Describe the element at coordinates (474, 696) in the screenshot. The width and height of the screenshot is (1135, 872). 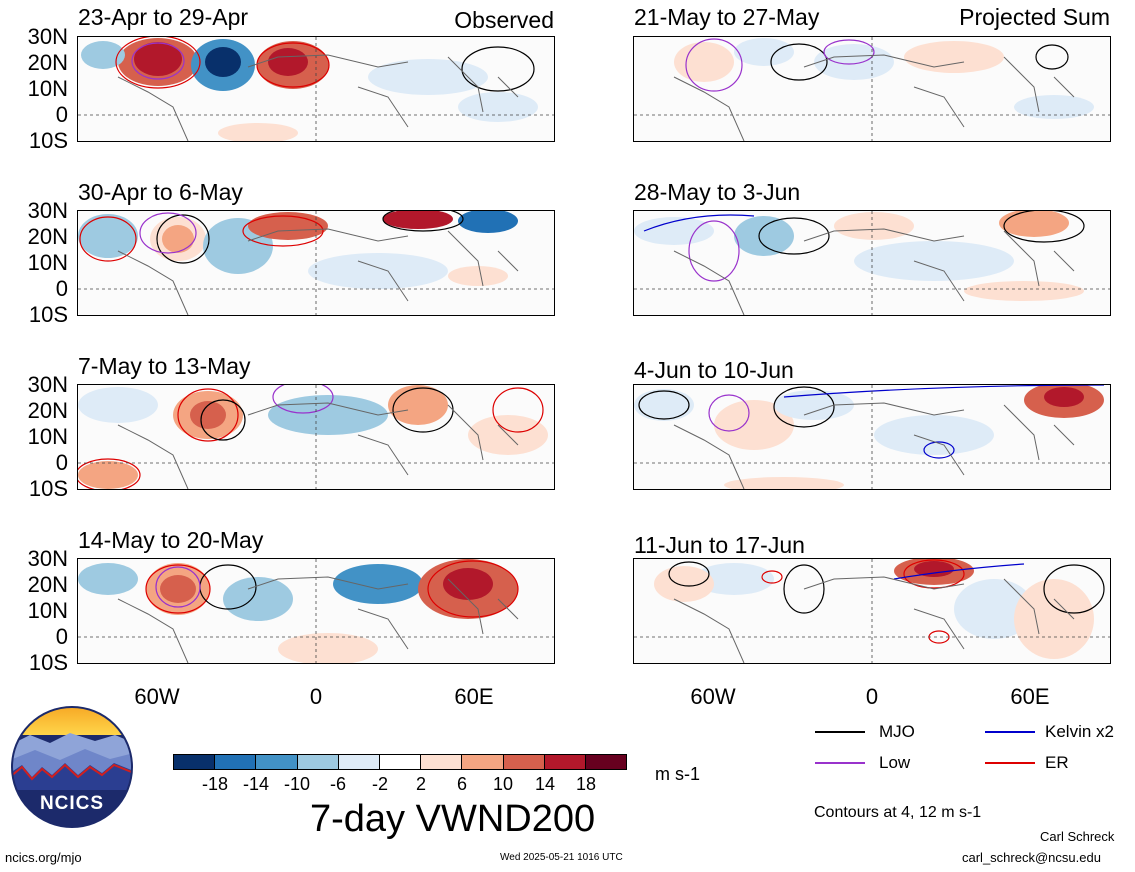
I see `lon-tick-left: 60E` at that location.